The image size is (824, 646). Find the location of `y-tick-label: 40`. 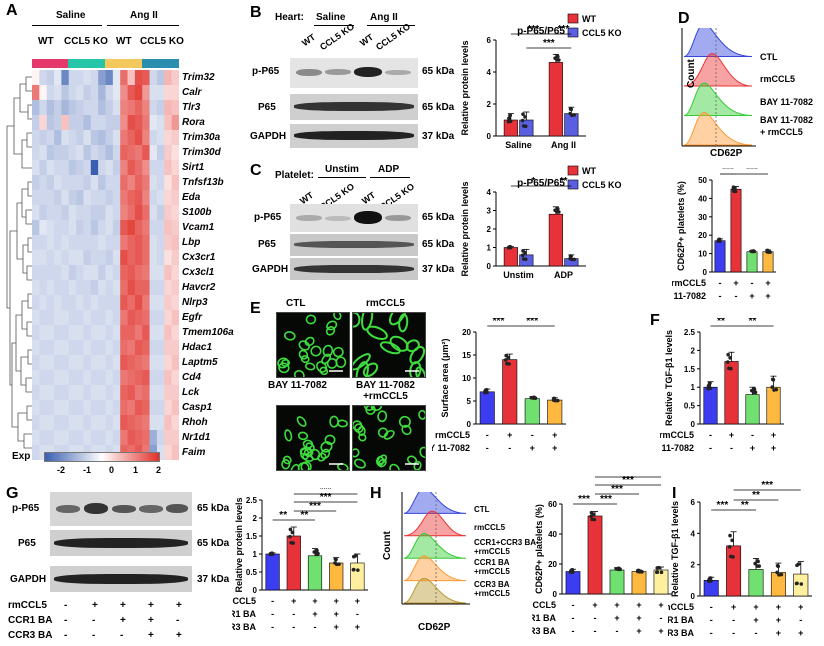

y-tick-label: 40 is located at coordinates (552, 534).